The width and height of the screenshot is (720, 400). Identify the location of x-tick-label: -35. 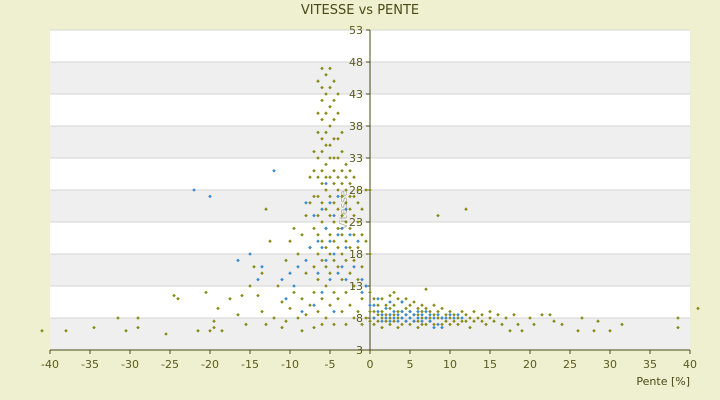
(90, 364).